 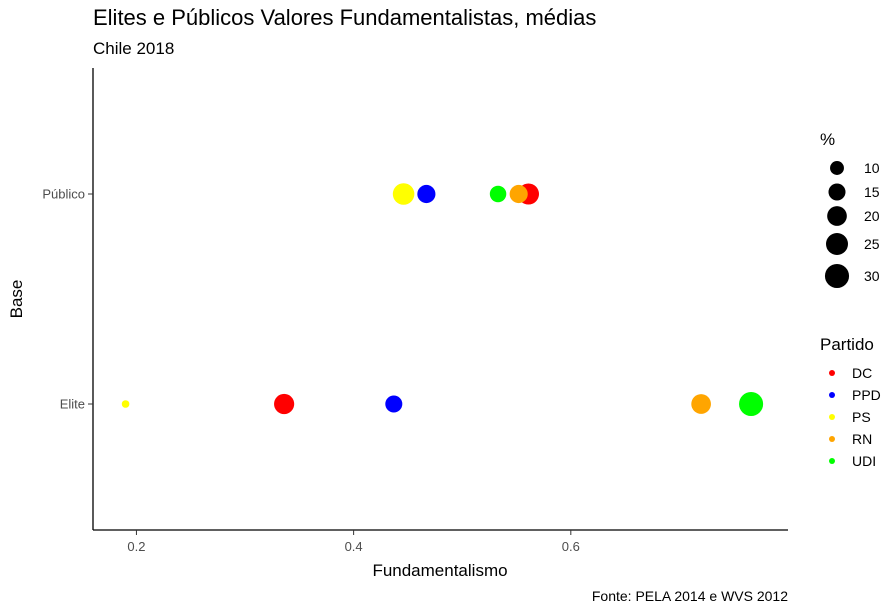 What do you see at coordinates (862, 373) in the screenshot?
I see `color-legend-label: DC` at bounding box center [862, 373].